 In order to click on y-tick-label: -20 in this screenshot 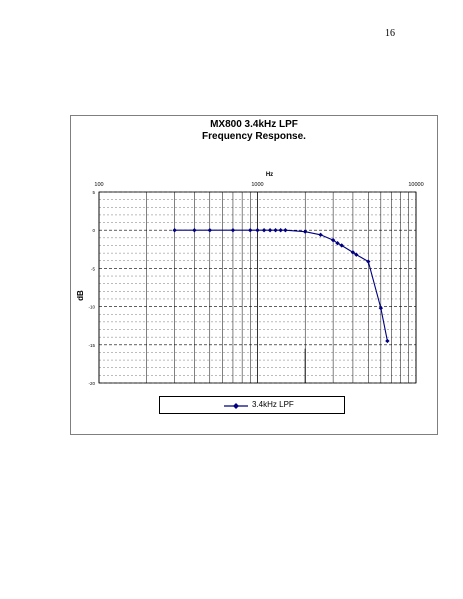, I will do `click(91, 383)`.